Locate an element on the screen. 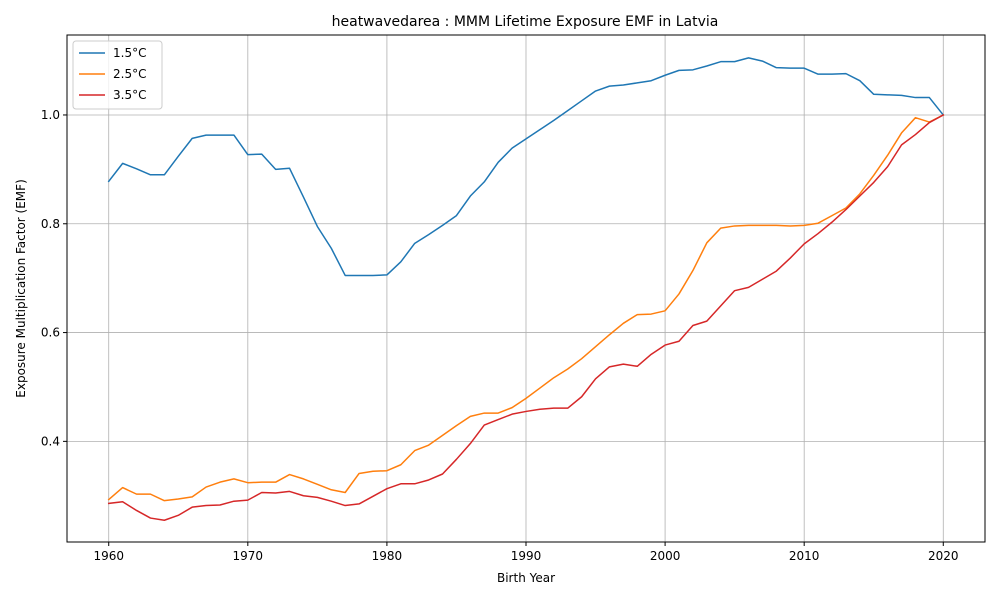 The image size is (1000, 600). x-axis-ticks: 1960 1970 1980 1990 2000 2010 2020 is located at coordinates (526, 552).